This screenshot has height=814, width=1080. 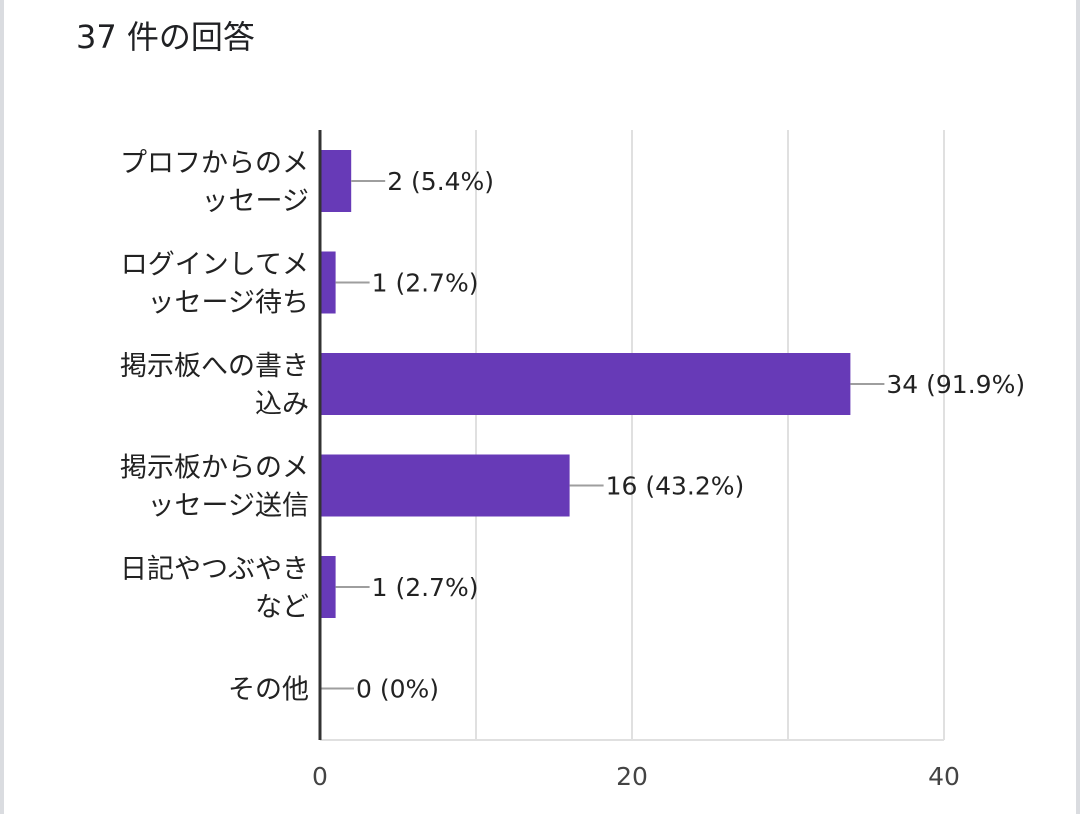 What do you see at coordinates (397, 689) in the screenshot?
I see `data-label: 0 (0%)` at bounding box center [397, 689].